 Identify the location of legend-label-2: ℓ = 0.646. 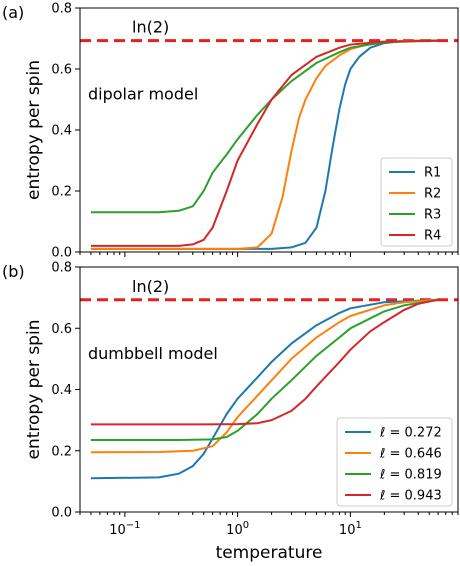
(410, 454).